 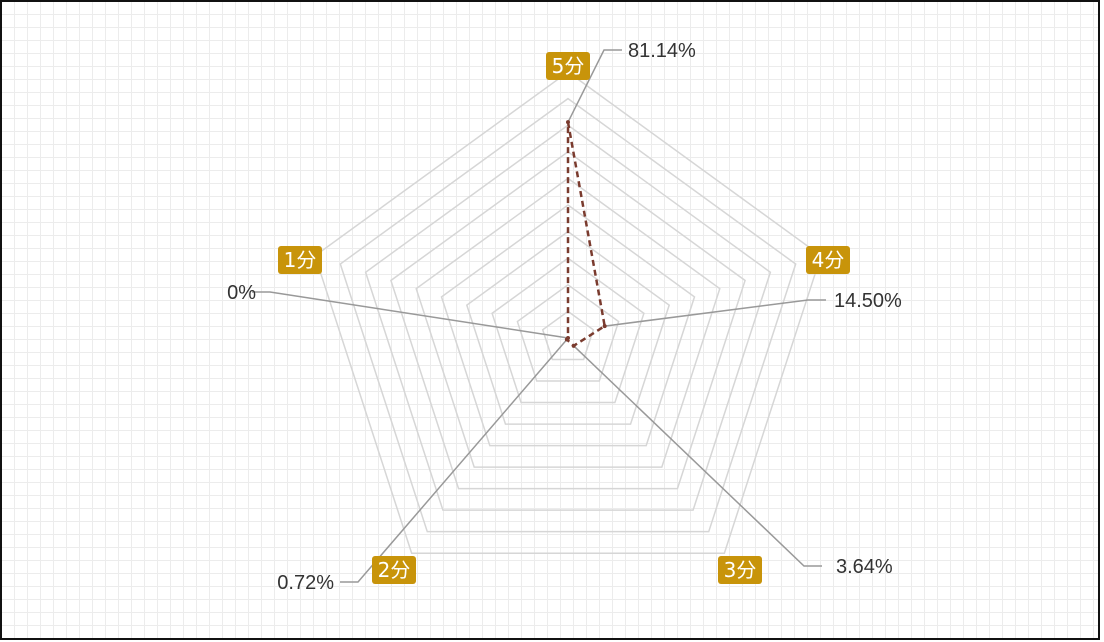 I want to click on indicator-label-4: 1分, so click(x=300, y=260).